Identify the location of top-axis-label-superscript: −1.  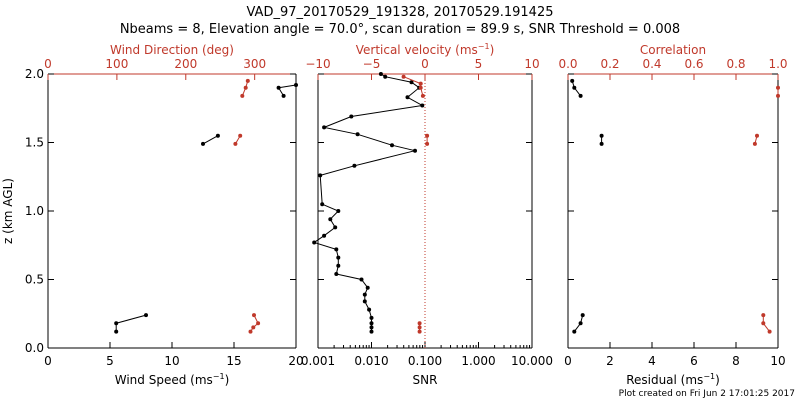
(484, 46).